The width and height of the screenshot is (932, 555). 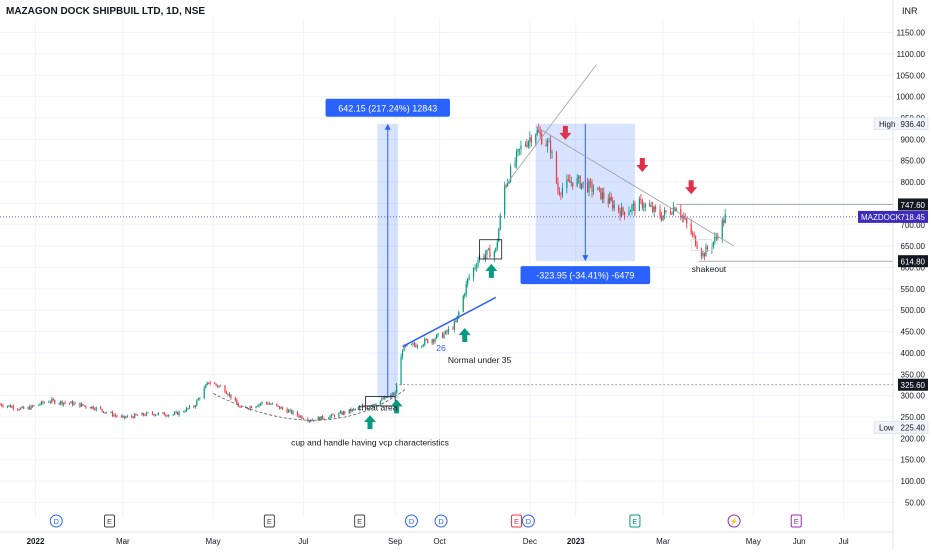 What do you see at coordinates (585, 204) in the screenshot?
I see `measure-down: -323.95 (-34.41%) -6479` at bounding box center [585, 204].